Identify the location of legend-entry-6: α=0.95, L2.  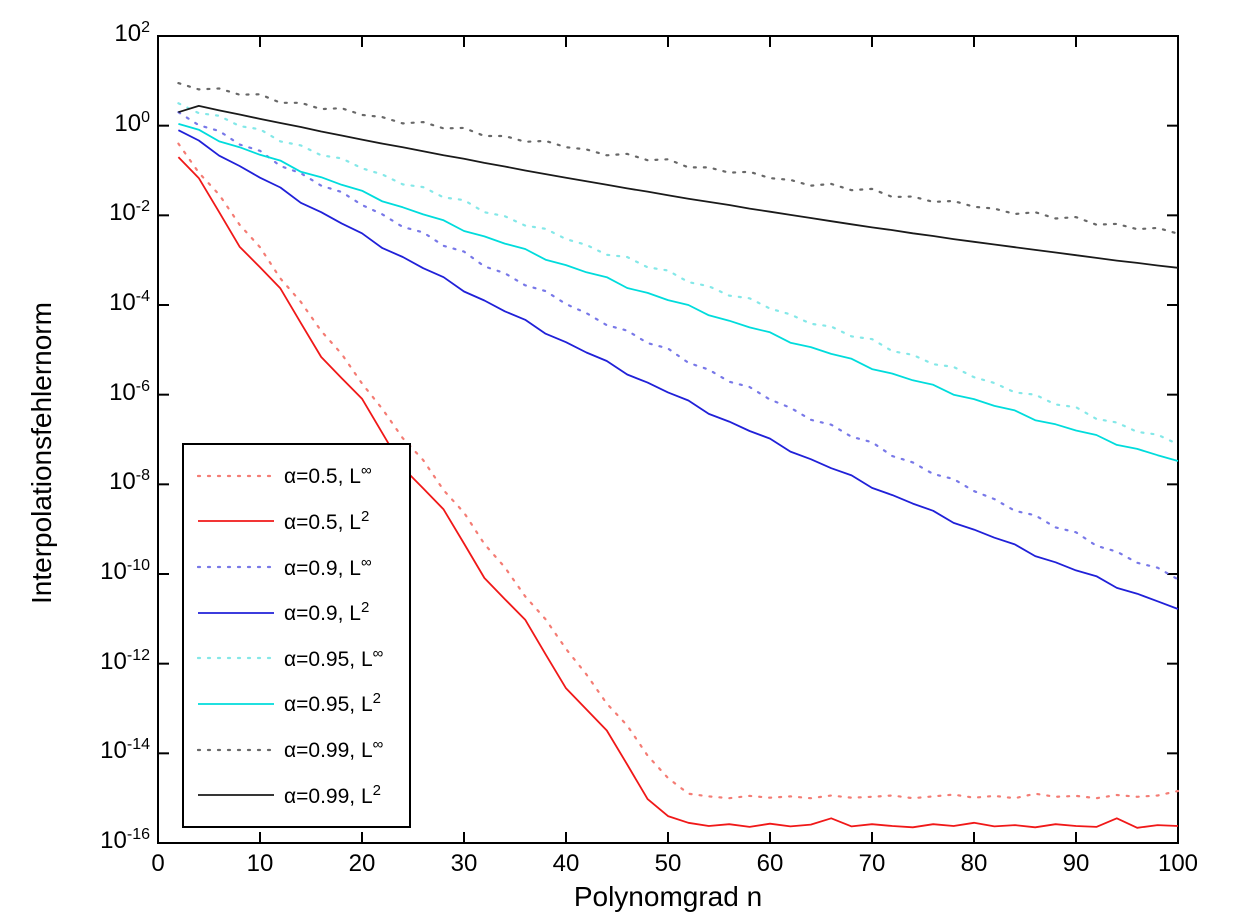
(296, 703).